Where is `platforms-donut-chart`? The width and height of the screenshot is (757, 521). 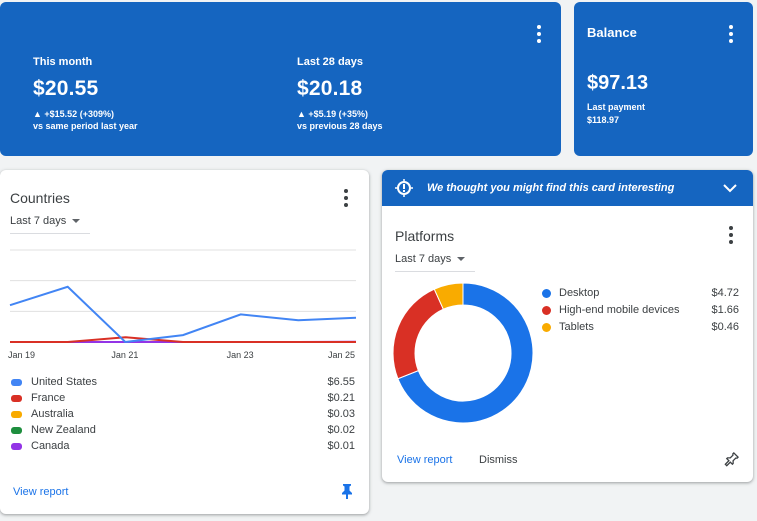 platforms-donut-chart is located at coordinates (463, 353).